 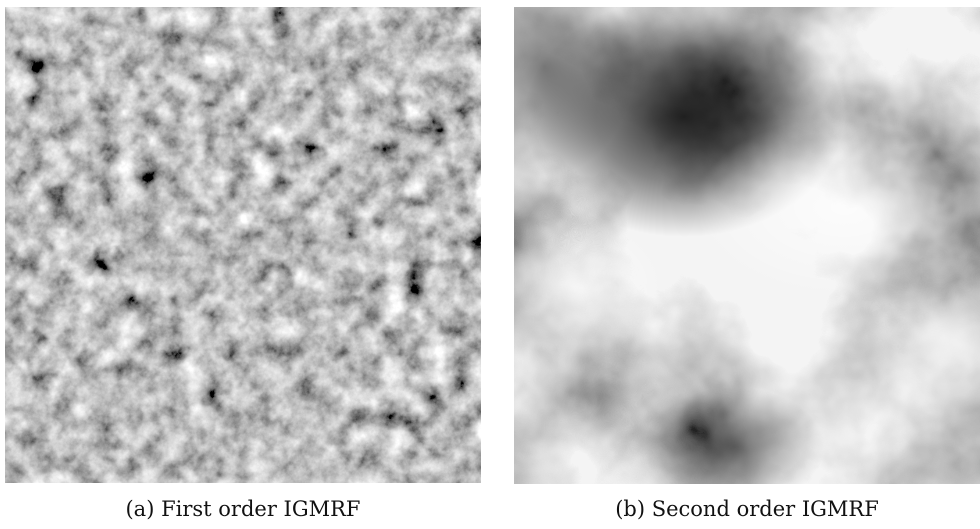 I want to click on caption-b: (b) Second order IGMRF, so click(x=747, y=509).